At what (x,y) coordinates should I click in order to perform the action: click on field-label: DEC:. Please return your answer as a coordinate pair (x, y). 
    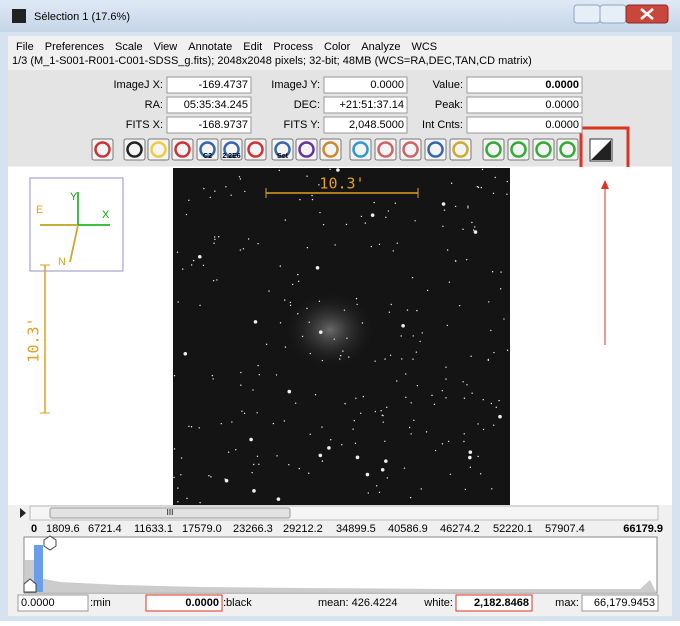
    Looking at the image, I should click on (307, 105).